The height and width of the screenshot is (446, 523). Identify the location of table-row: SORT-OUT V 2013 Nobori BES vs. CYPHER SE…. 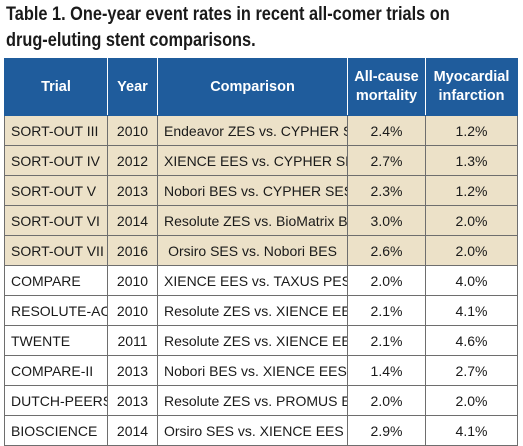
(261, 190).